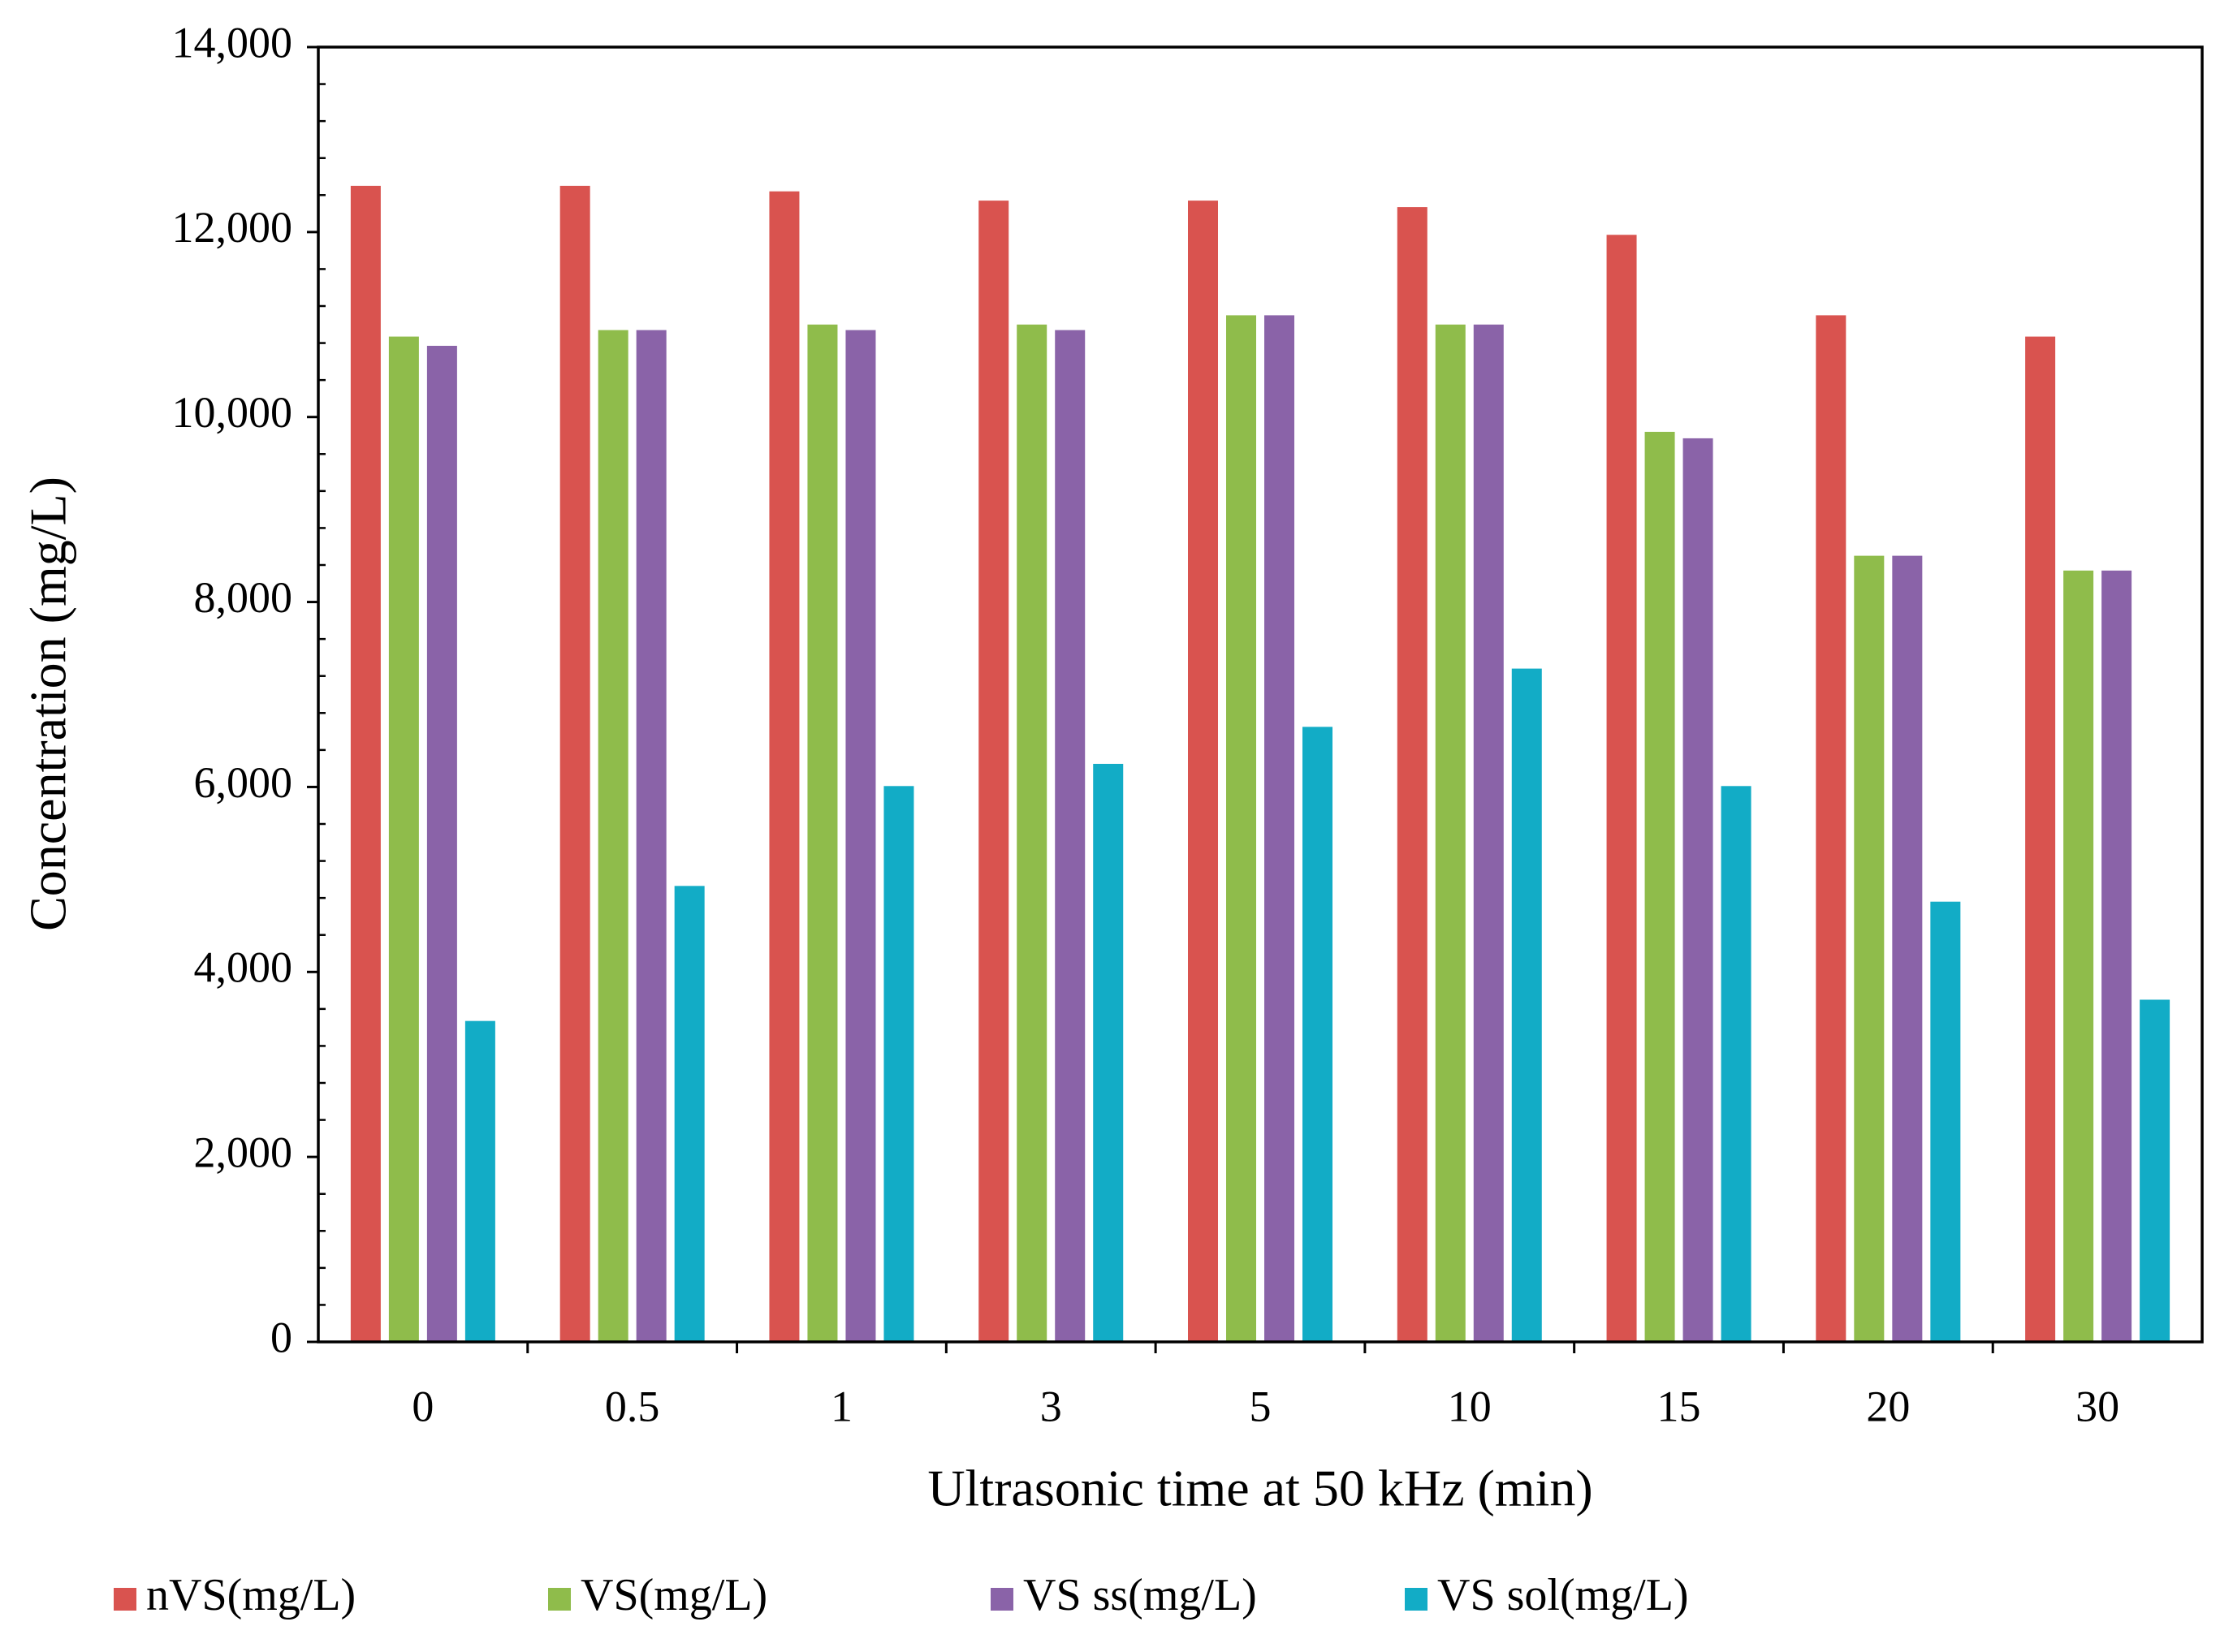 The width and height of the screenshot is (2233, 1652). Describe the element at coordinates (1831, 829) in the screenshot. I see `bar-nvs-mg-l--20` at that location.